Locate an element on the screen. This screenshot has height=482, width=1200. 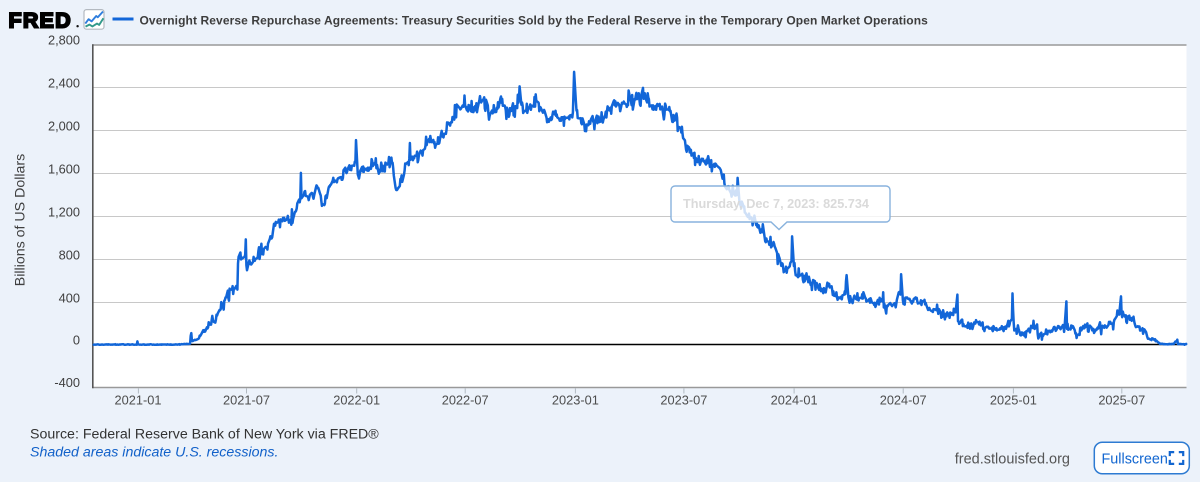
svg-text: 0 is located at coordinates (76, 339).